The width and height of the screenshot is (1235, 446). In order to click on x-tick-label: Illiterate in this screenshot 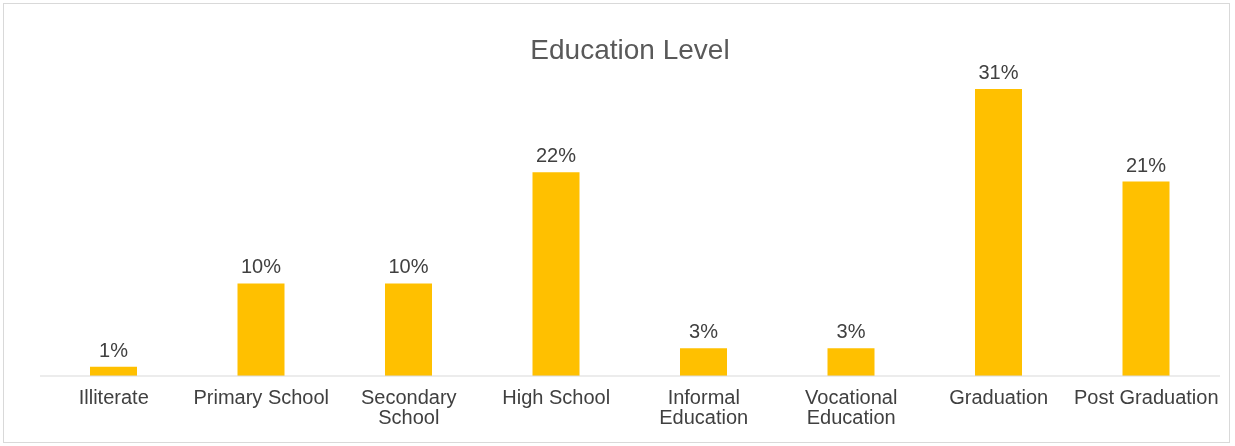, I will do `click(113, 397)`.